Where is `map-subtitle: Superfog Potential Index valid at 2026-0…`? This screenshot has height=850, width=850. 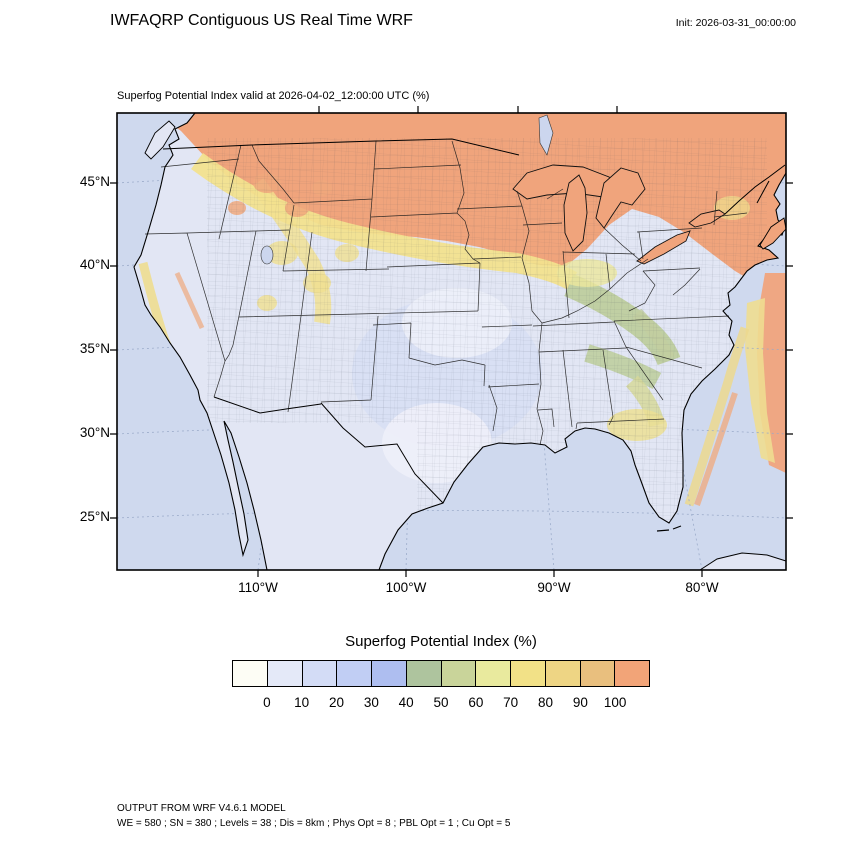 map-subtitle: Superfog Potential Index valid at 2026-0… is located at coordinates (273, 96).